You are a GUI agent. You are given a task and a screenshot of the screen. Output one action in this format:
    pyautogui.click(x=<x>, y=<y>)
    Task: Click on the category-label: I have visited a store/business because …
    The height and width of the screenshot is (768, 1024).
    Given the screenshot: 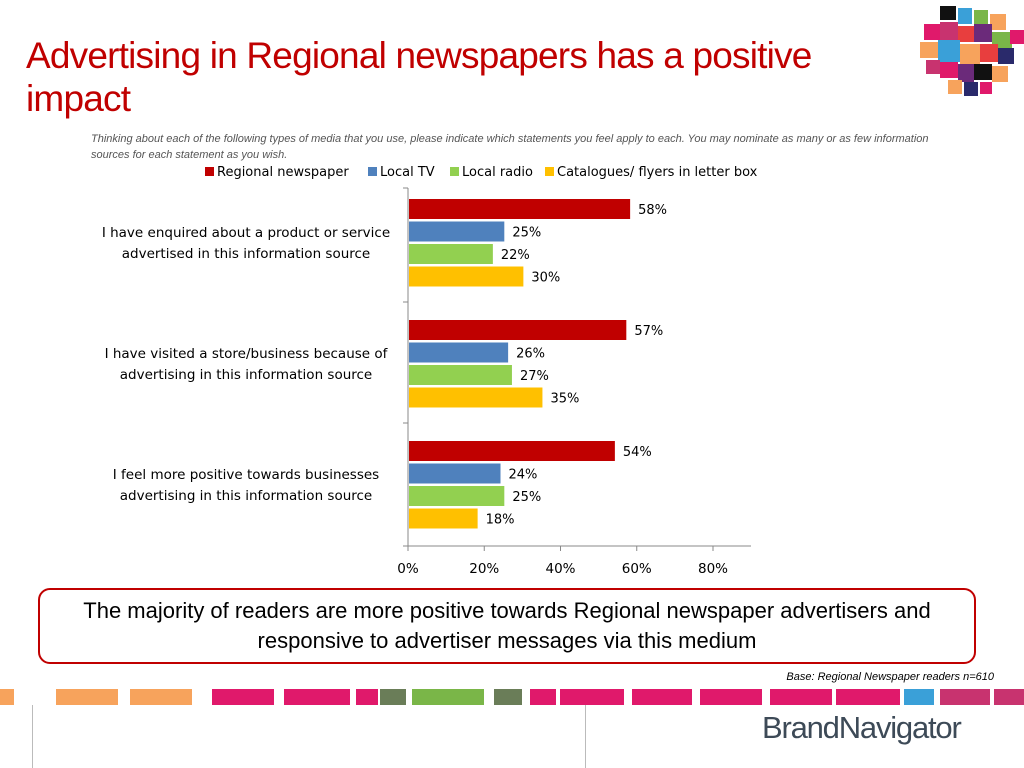 What is the action you would take?
    pyautogui.click(x=247, y=354)
    